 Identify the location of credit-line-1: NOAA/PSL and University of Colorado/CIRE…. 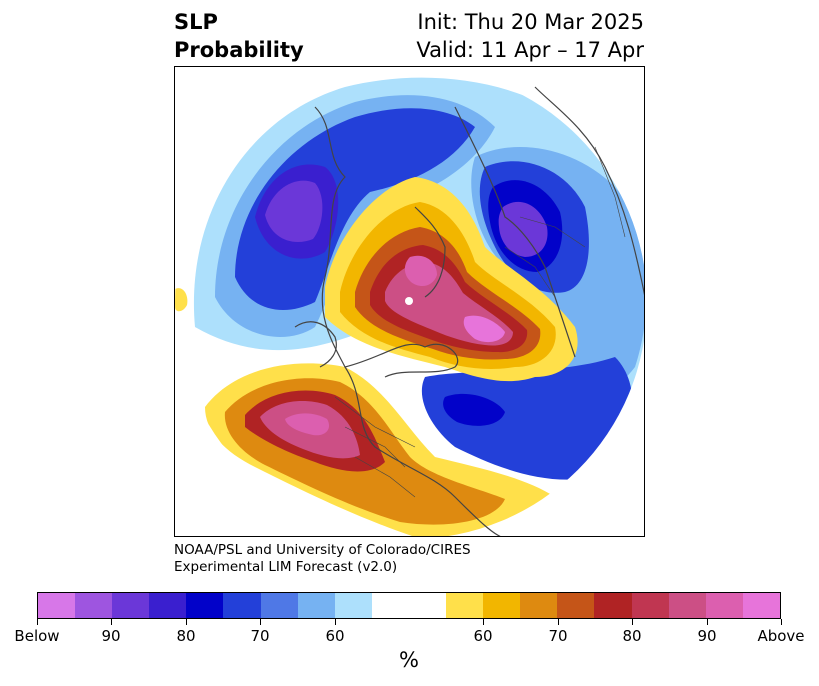
(322, 550).